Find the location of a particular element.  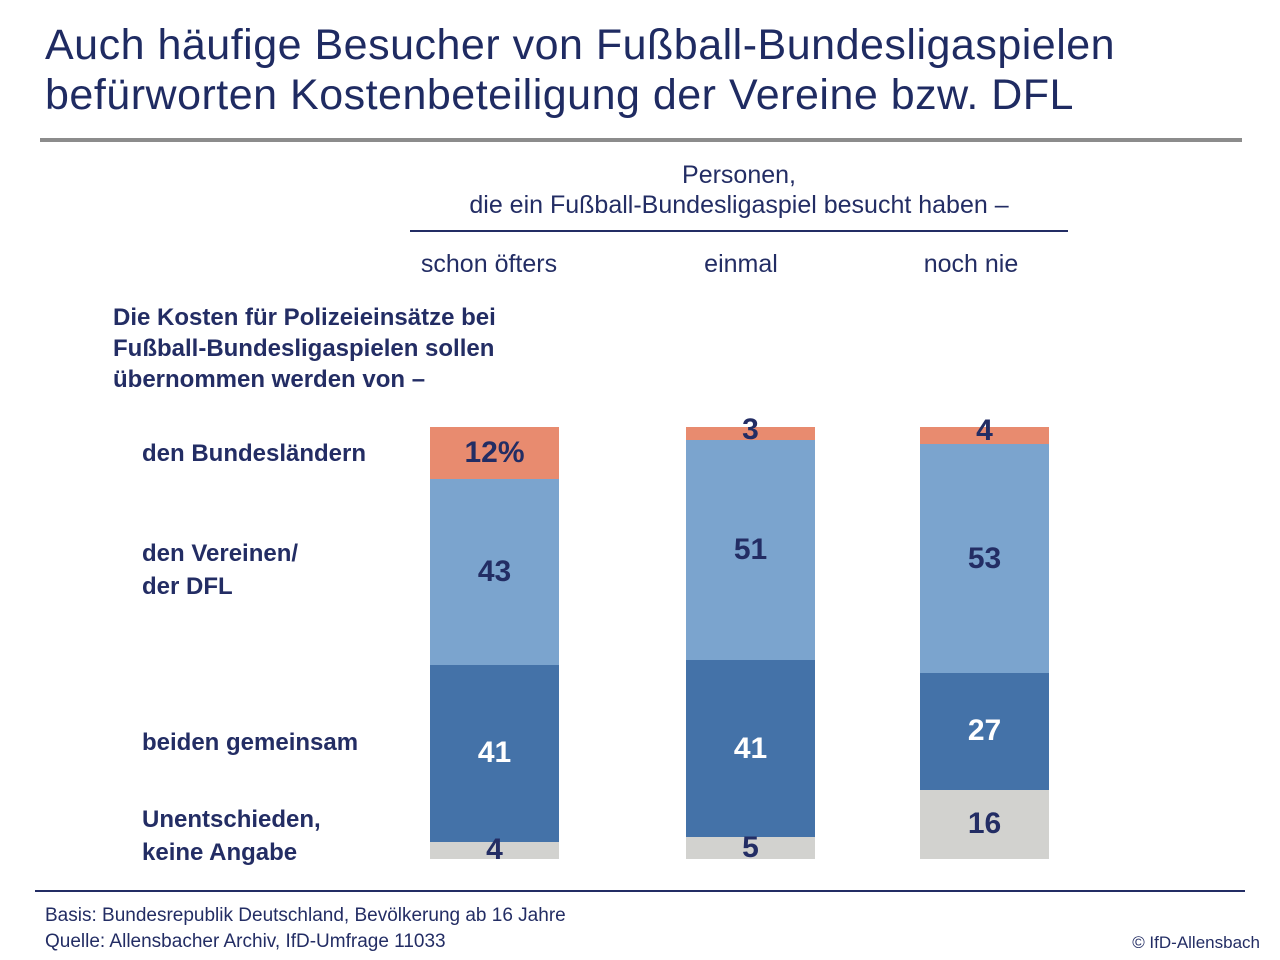

column-label-einmal: einmal is located at coordinates (741, 264).